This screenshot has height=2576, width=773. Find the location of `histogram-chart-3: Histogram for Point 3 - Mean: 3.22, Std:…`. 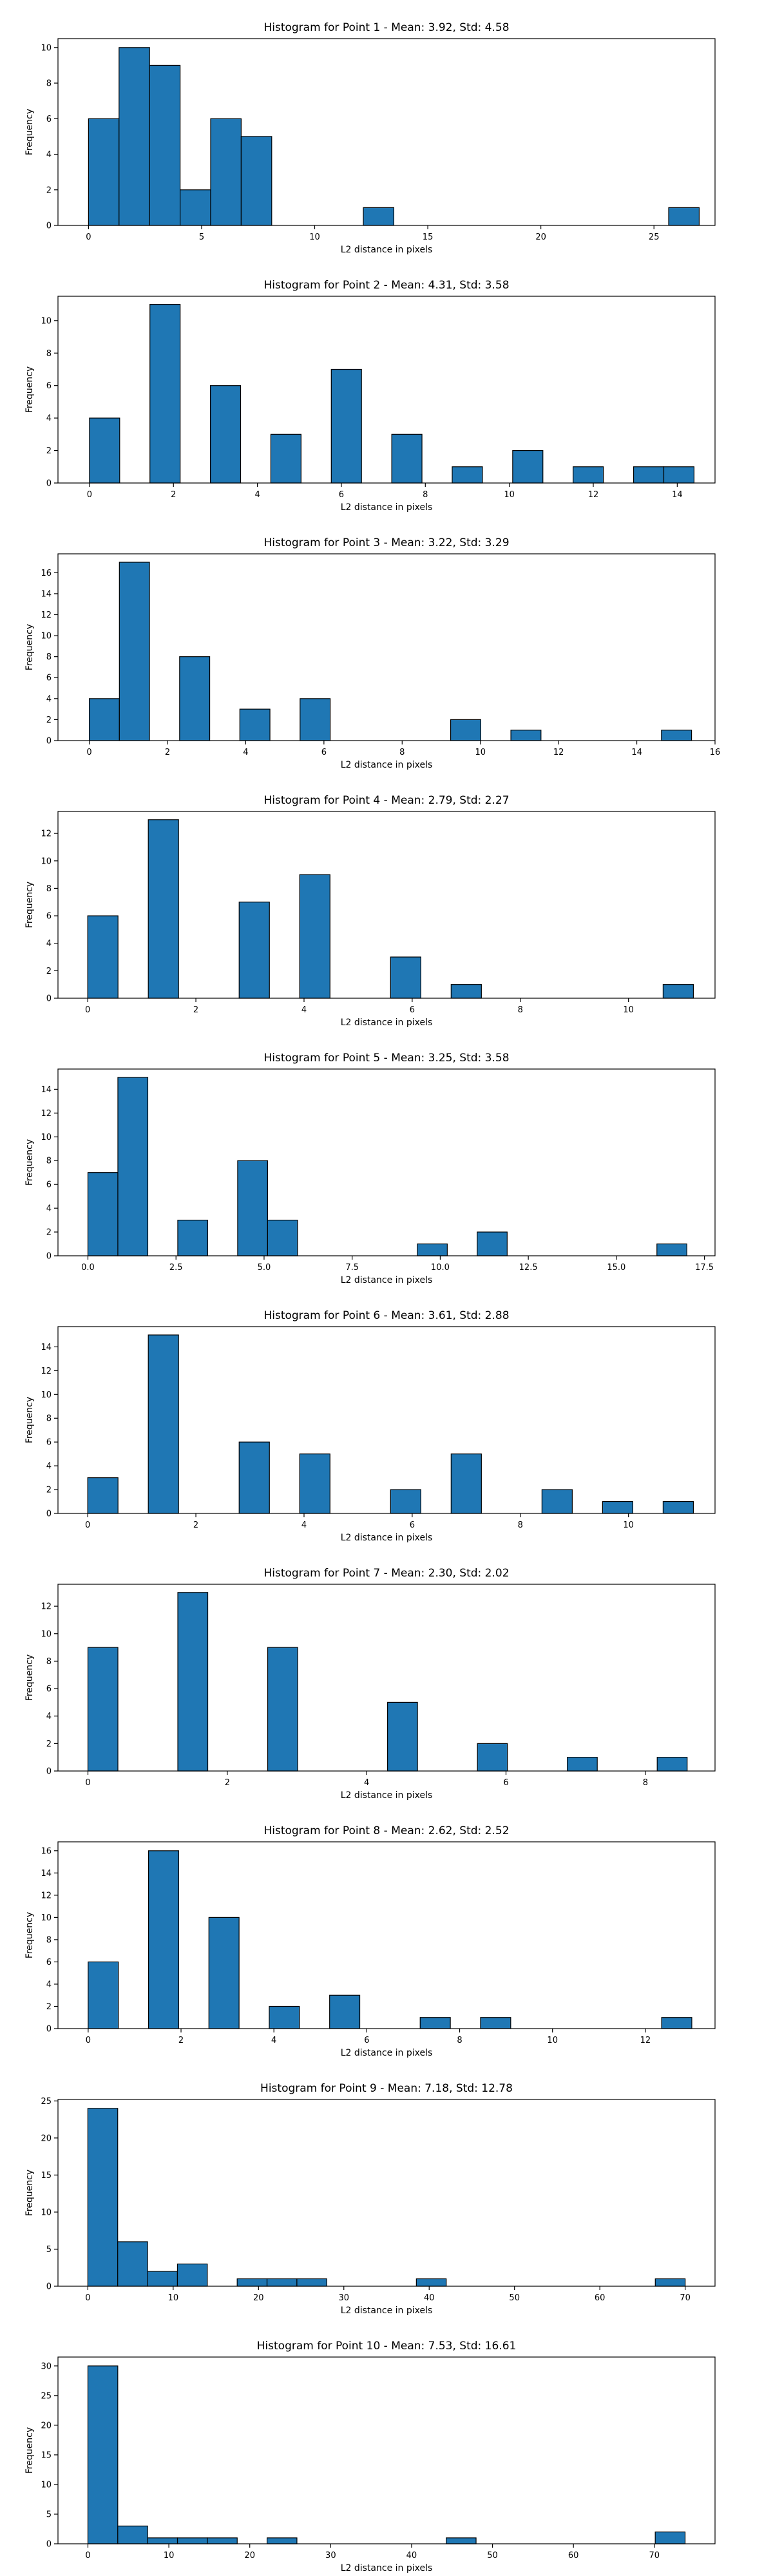

histogram-chart-3: Histogram for Point 3 - Mean: 3.22, Std:… is located at coordinates (372, 653).